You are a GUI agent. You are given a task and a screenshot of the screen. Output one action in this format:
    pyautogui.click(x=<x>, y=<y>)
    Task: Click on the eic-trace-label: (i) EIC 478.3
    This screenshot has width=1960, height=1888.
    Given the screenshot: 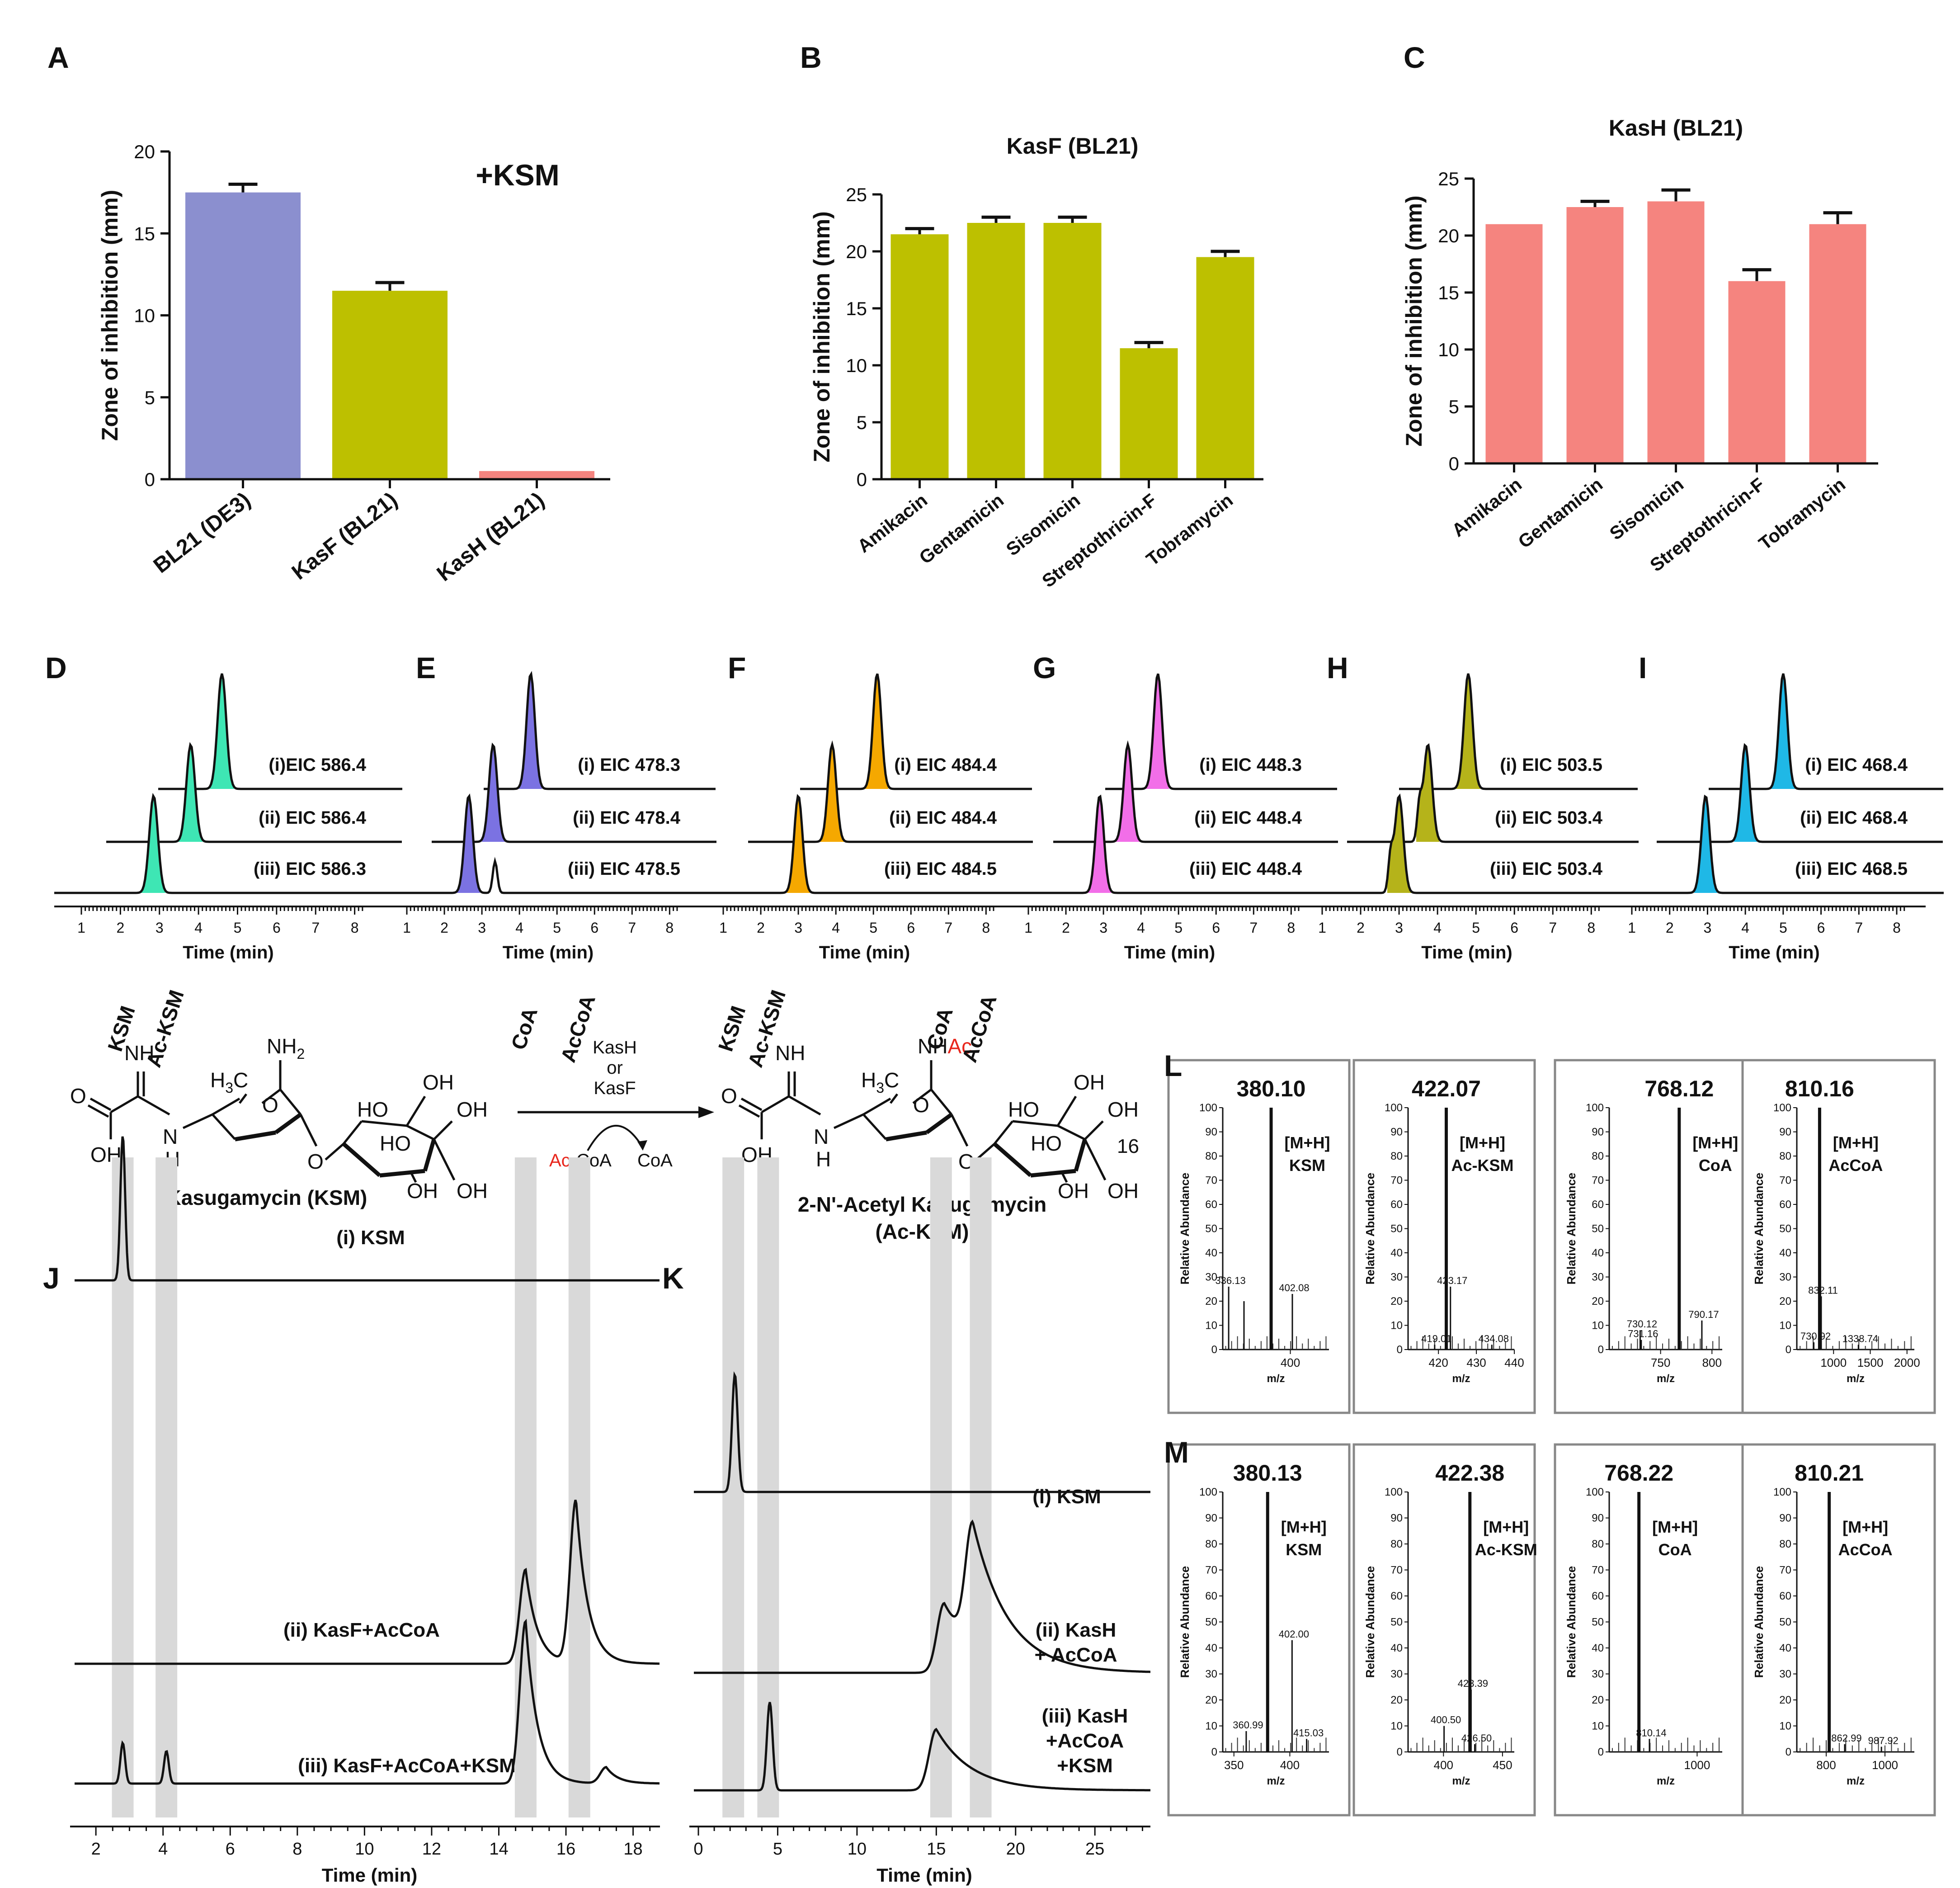 What is the action you would take?
    pyautogui.click(x=629, y=765)
    